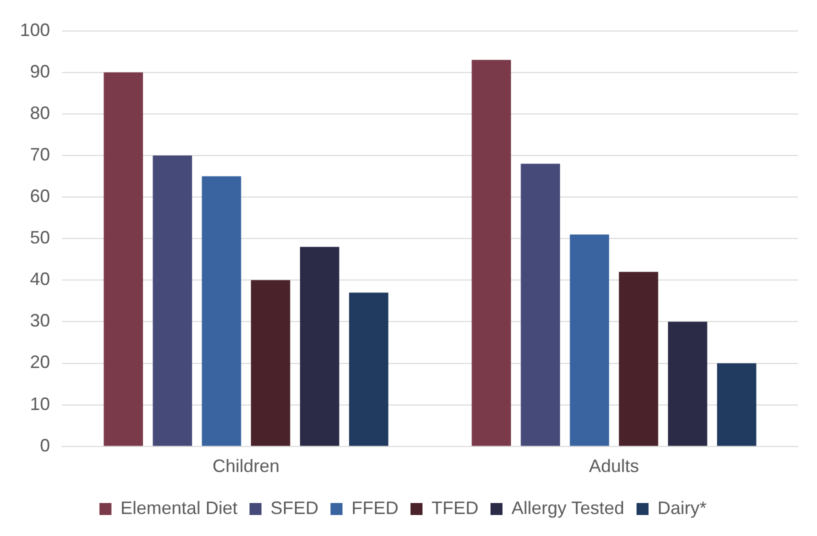 The image size is (817, 536). Describe the element at coordinates (45, 445) in the screenshot. I see `y-tick-label: 0` at that location.